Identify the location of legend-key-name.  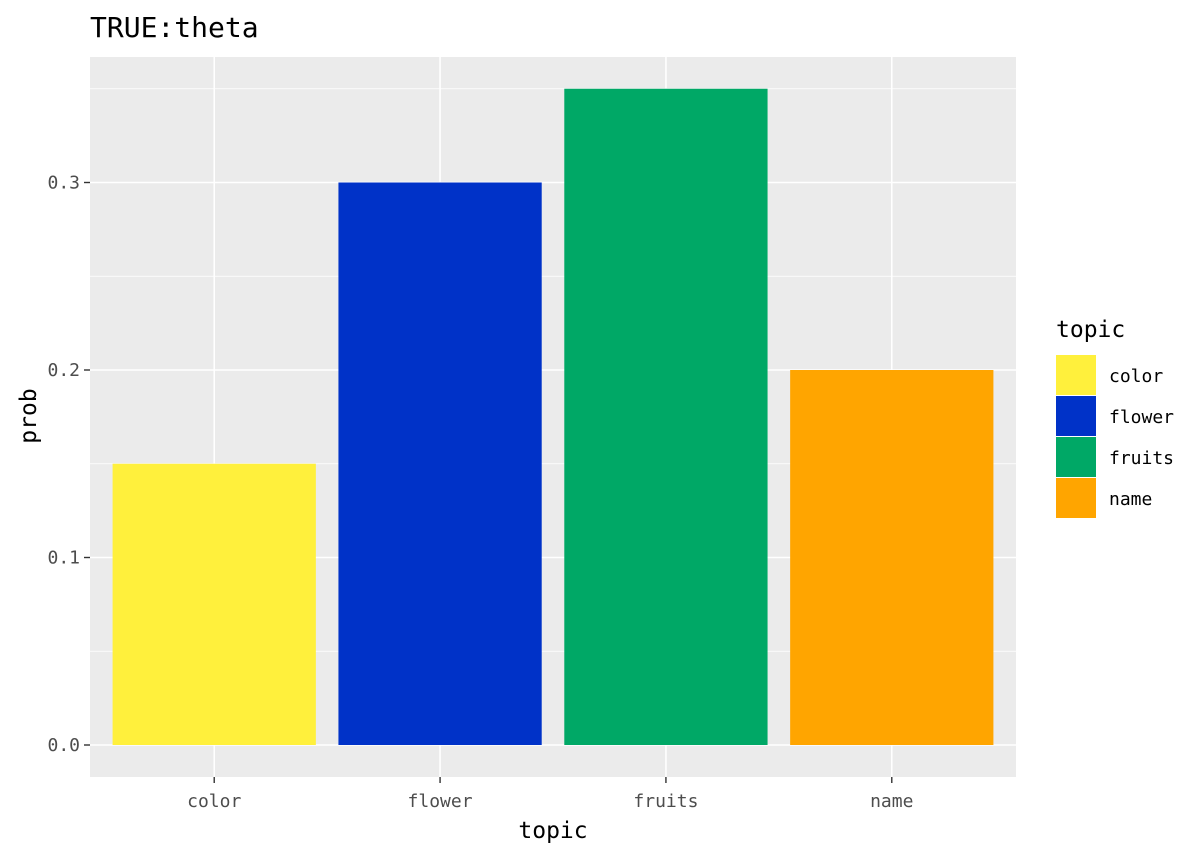
(1076, 498).